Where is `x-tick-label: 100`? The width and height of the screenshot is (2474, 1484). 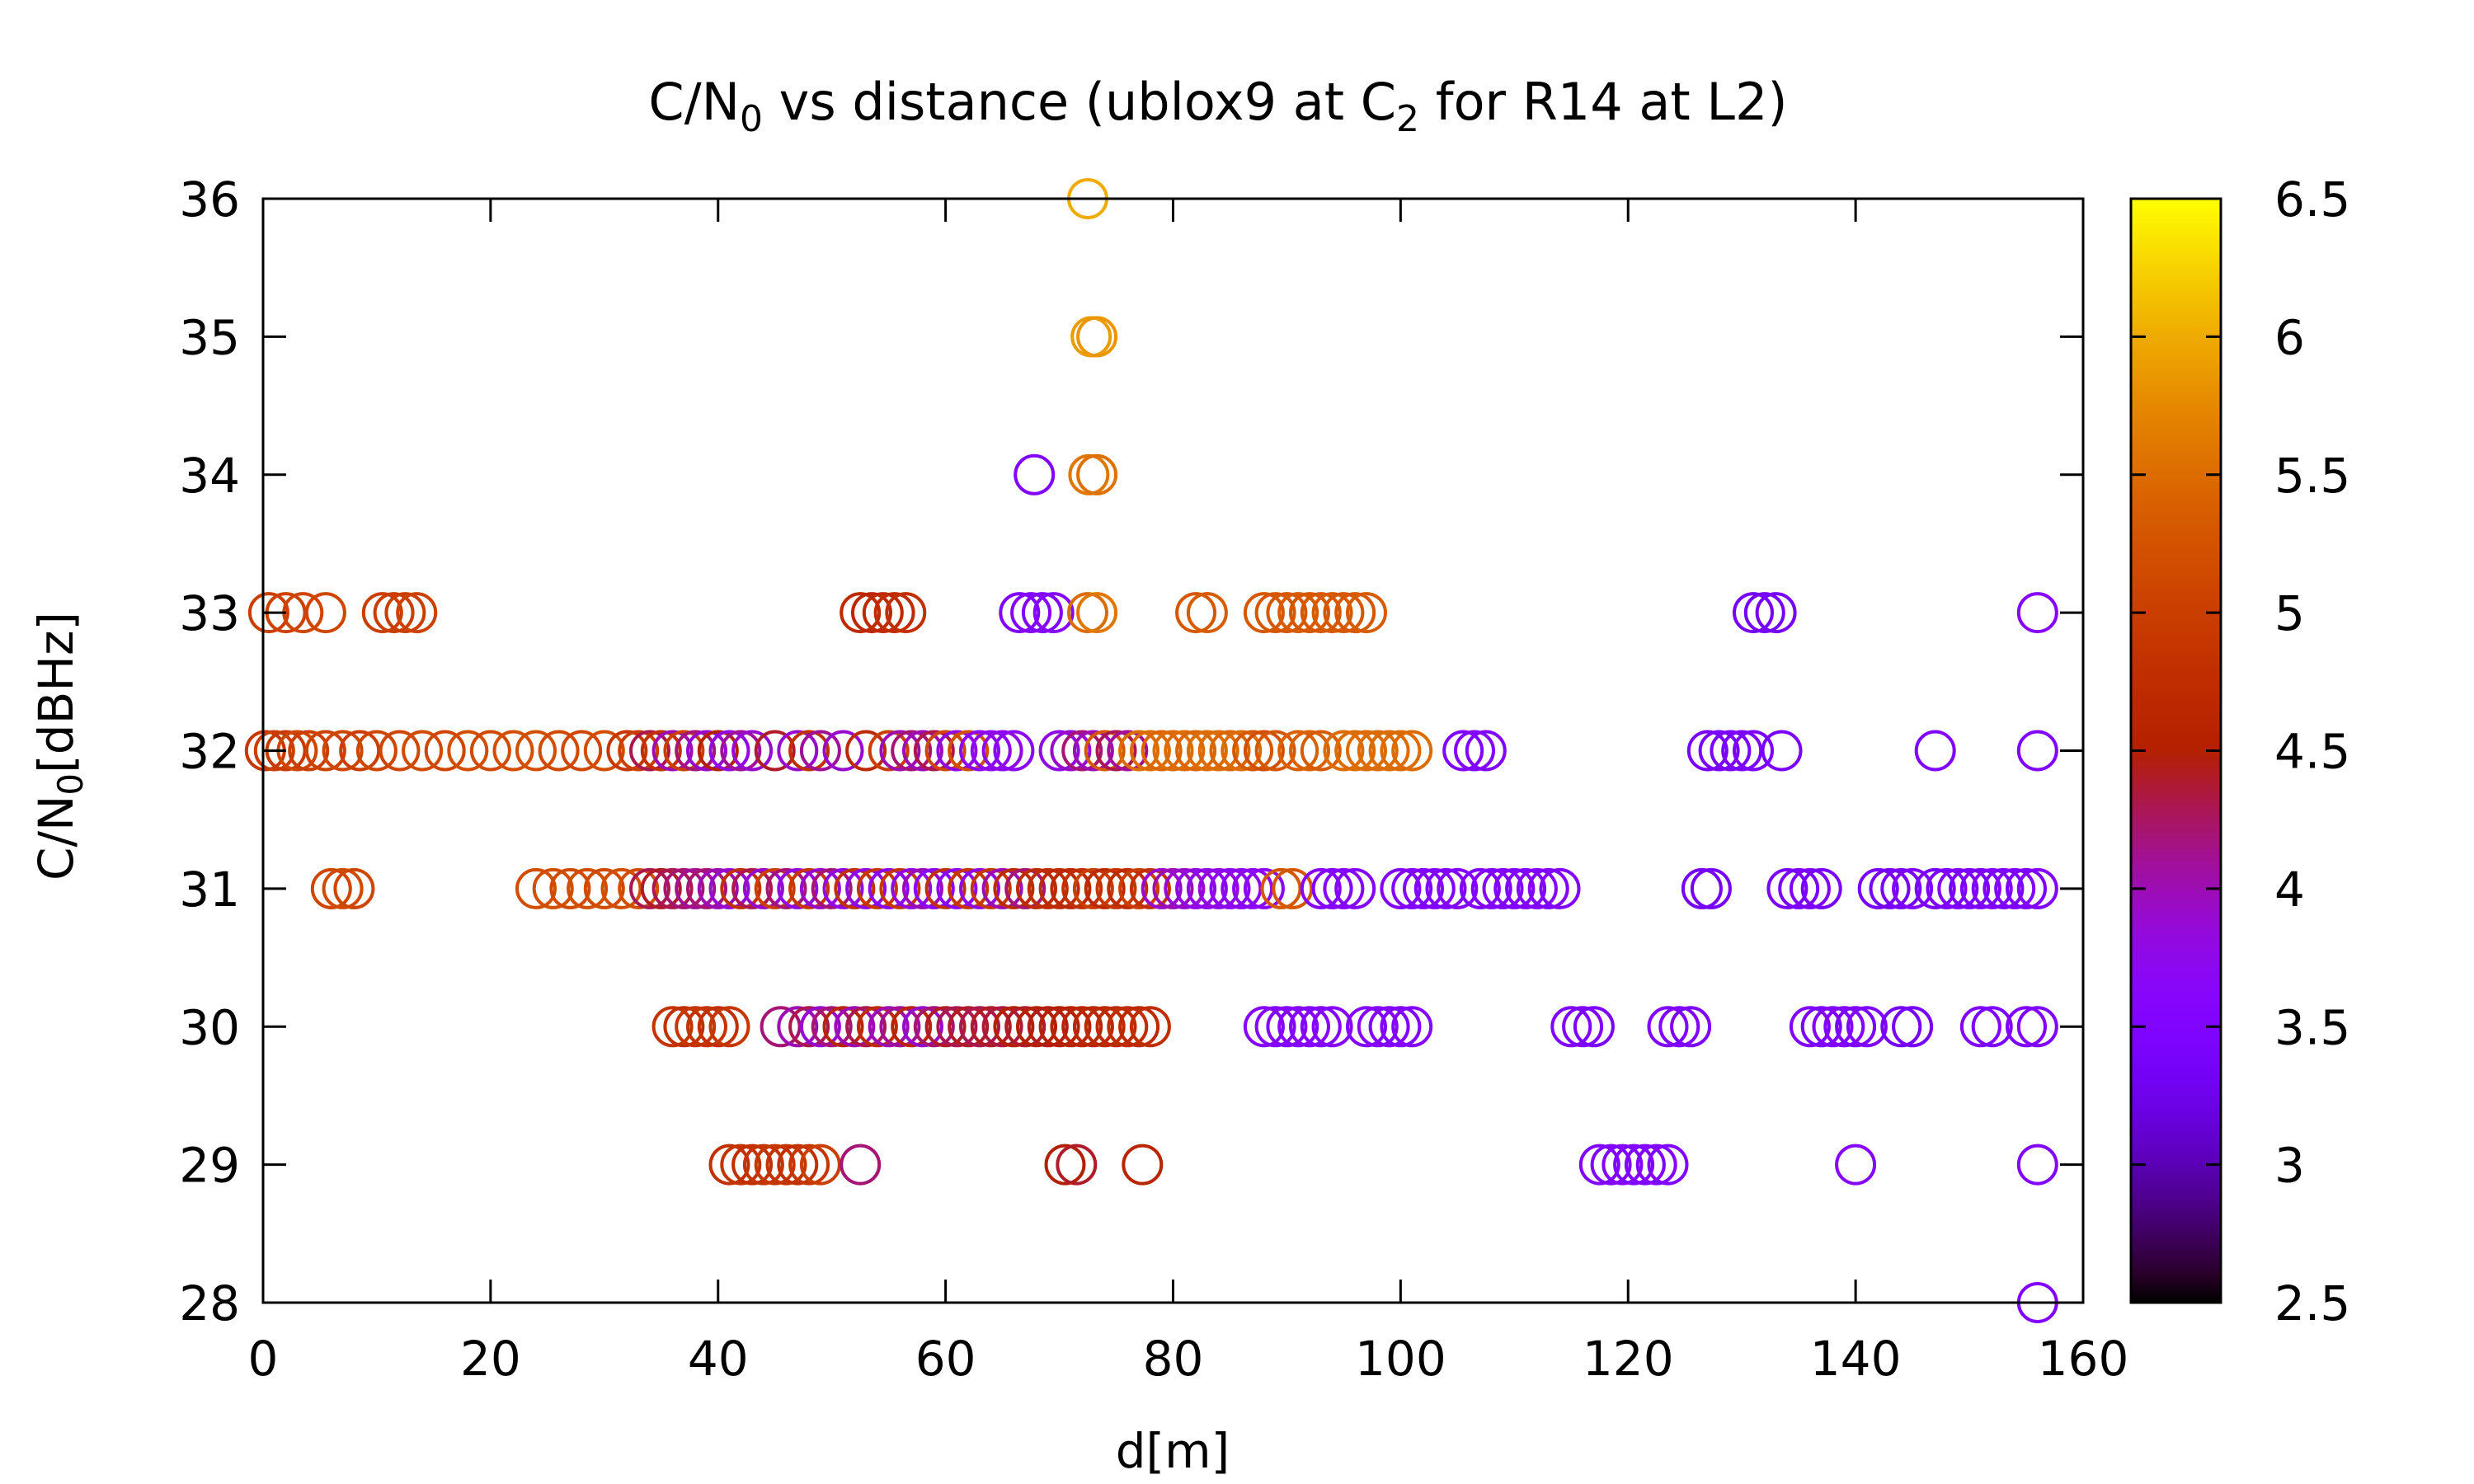
x-tick-label: 100 is located at coordinates (1400, 1359).